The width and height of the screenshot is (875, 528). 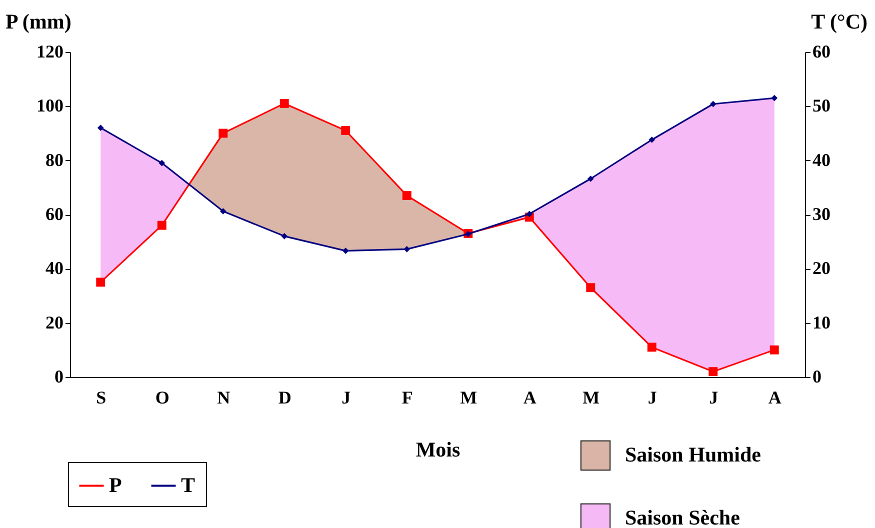 What do you see at coordinates (821, 106) in the screenshot?
I see `y2-tick-label: 50` at bounding box center [821, 106].